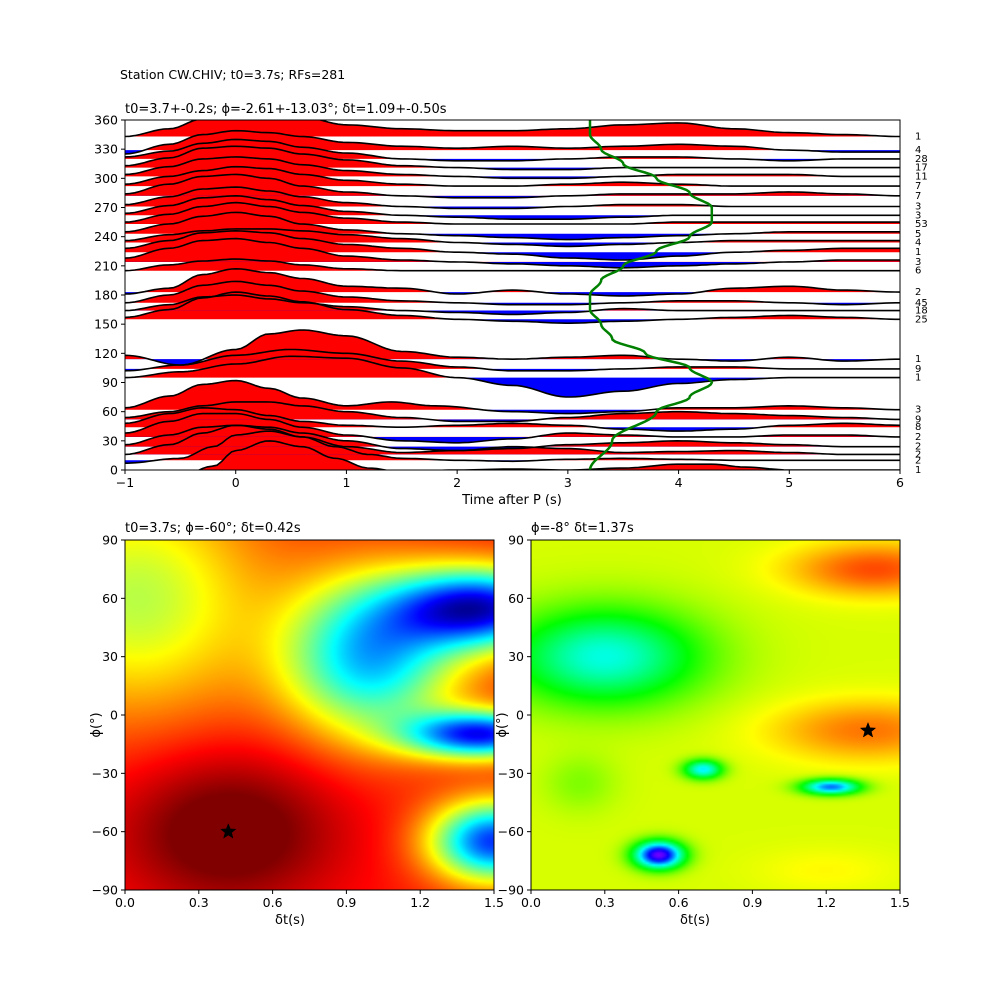 This screenshot has height=1000, width=1000. Describe the element at coordinates (106, 149) in the screenshot. I see `top-y-tick-label: 330` at that location.